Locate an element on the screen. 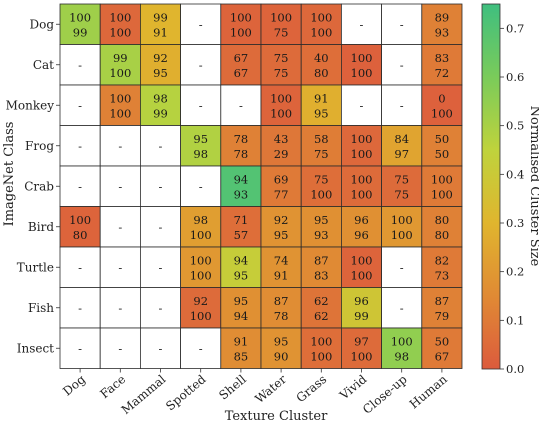 This screenshot has width=539, height=427. cell-value-top: 43 is located at coordinates (281, 139).